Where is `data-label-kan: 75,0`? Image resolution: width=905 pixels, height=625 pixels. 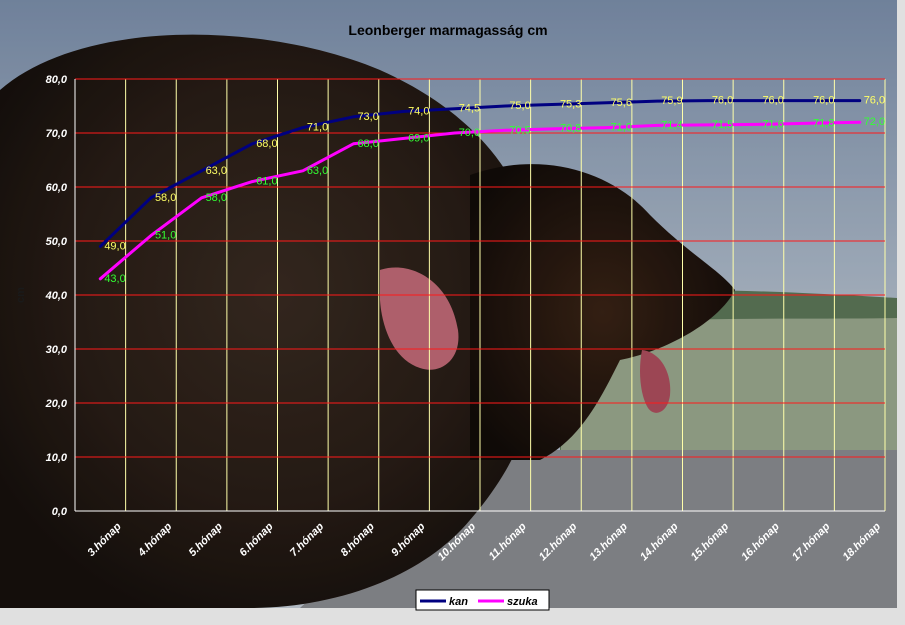 data-label-kan: 75,0 is located at coordinates (519, 106).